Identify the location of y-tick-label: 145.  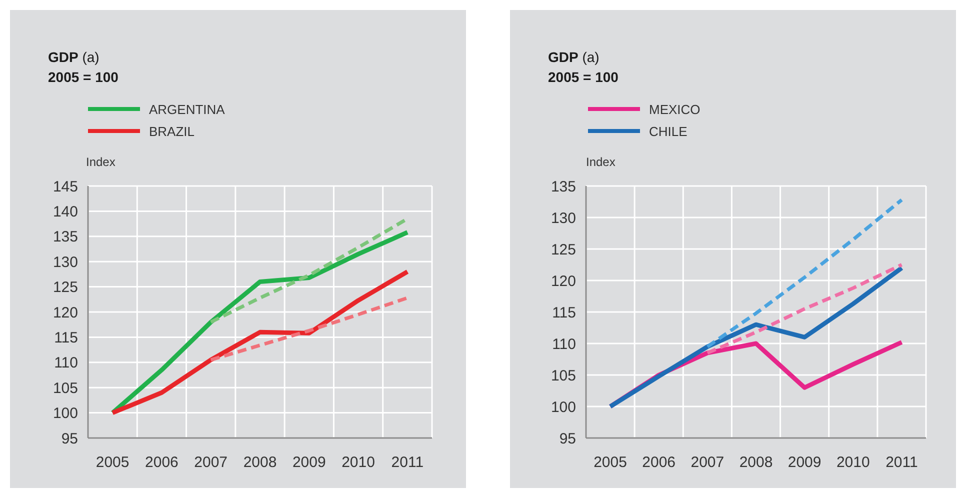
(65, 187).